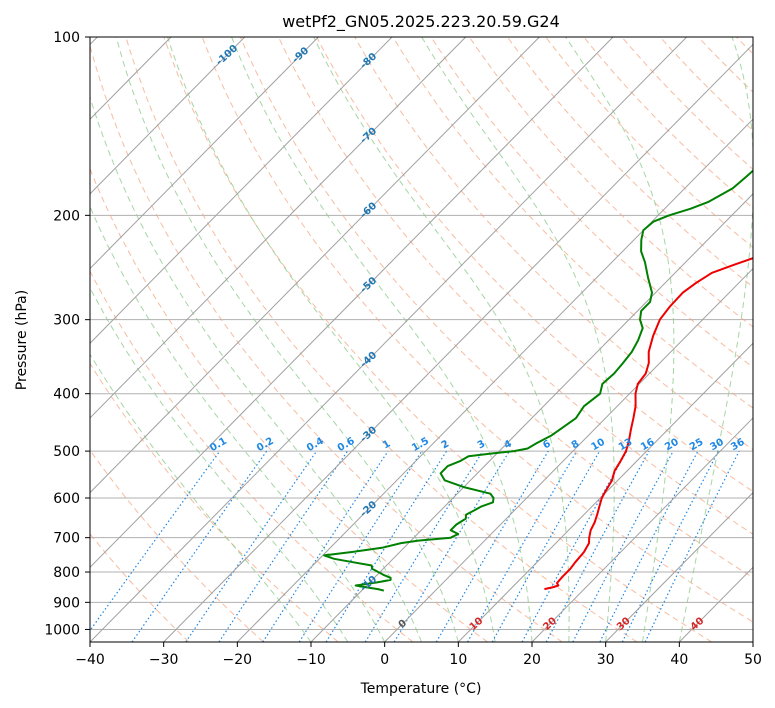 Image resolution: width=775 pixels, height=708 pixels. Describe the element at coordinates (22, 340) in the screenshot. I see `y-axis-title: Pressure (hPa)` at that location.